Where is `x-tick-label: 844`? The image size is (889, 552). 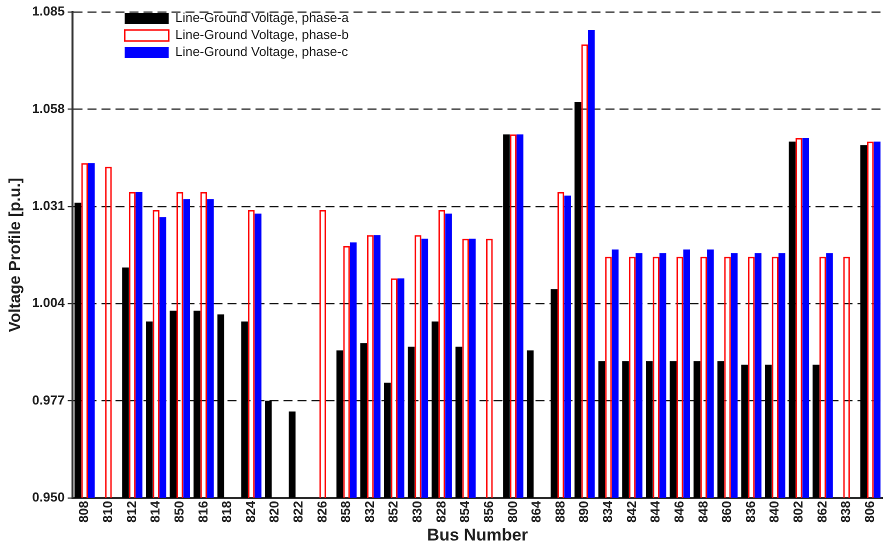 x-tick-label: 844 is located at coordinates (655, 511).